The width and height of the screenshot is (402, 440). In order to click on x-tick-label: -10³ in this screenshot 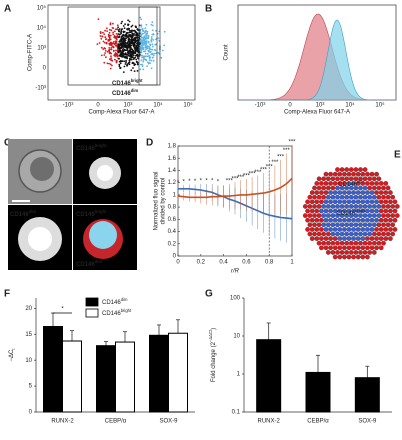, I will do `click(68, 106)`.